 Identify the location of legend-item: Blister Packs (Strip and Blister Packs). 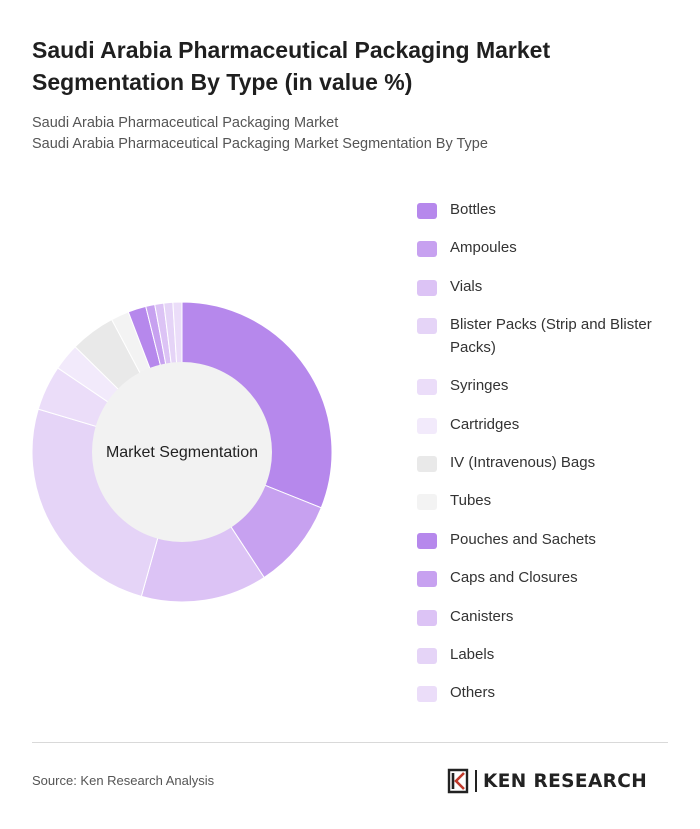
(542, 336).